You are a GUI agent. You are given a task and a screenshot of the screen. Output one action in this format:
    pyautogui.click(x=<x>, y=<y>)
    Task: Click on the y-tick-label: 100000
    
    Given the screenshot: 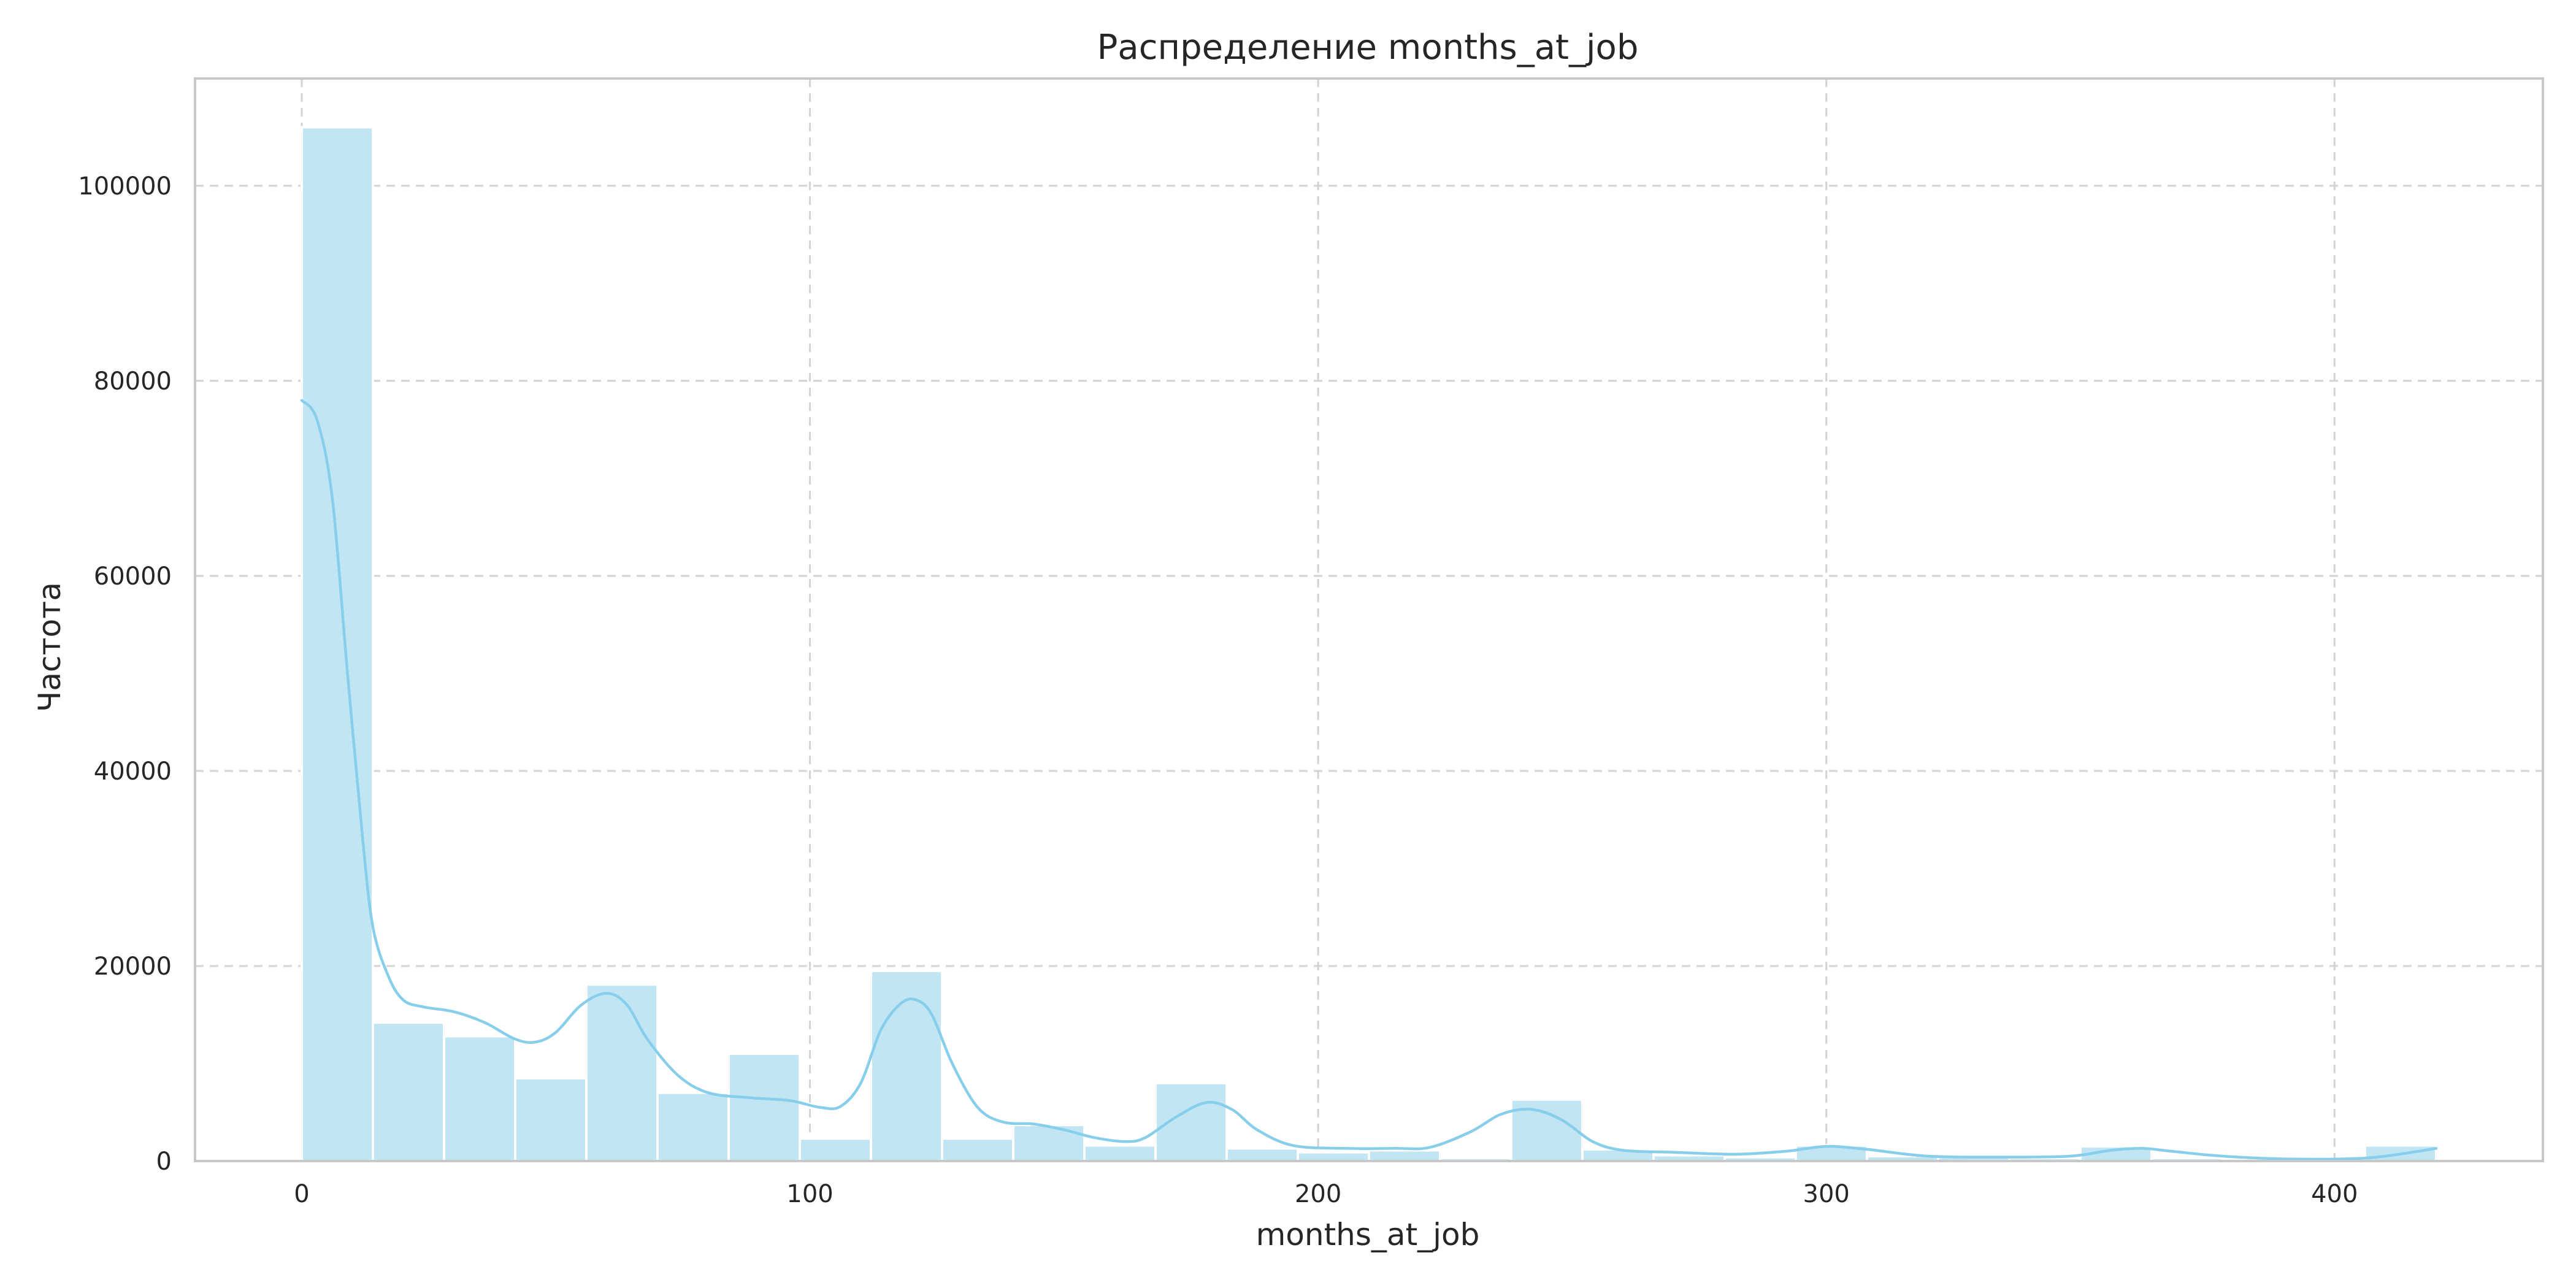 What is the action you would take?
    pyautogui.click(x=125, y=186)
    